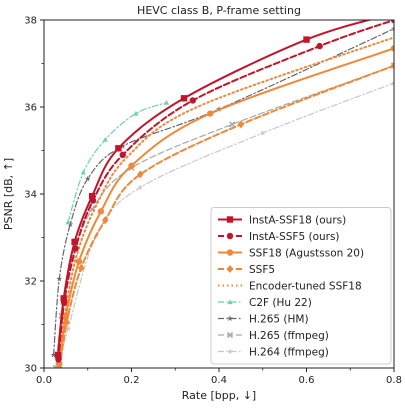  I want to click on x-tick-label: 0.0, so click(44, 380).